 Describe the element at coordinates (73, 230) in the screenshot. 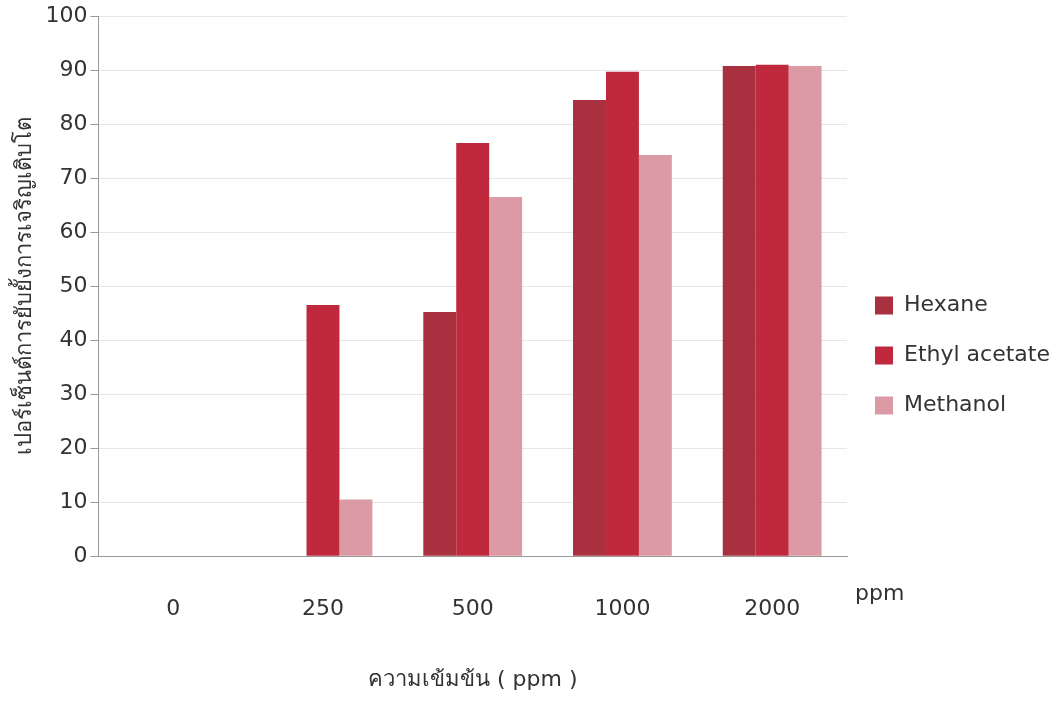

I see `y-tick-label: 60` at that location.